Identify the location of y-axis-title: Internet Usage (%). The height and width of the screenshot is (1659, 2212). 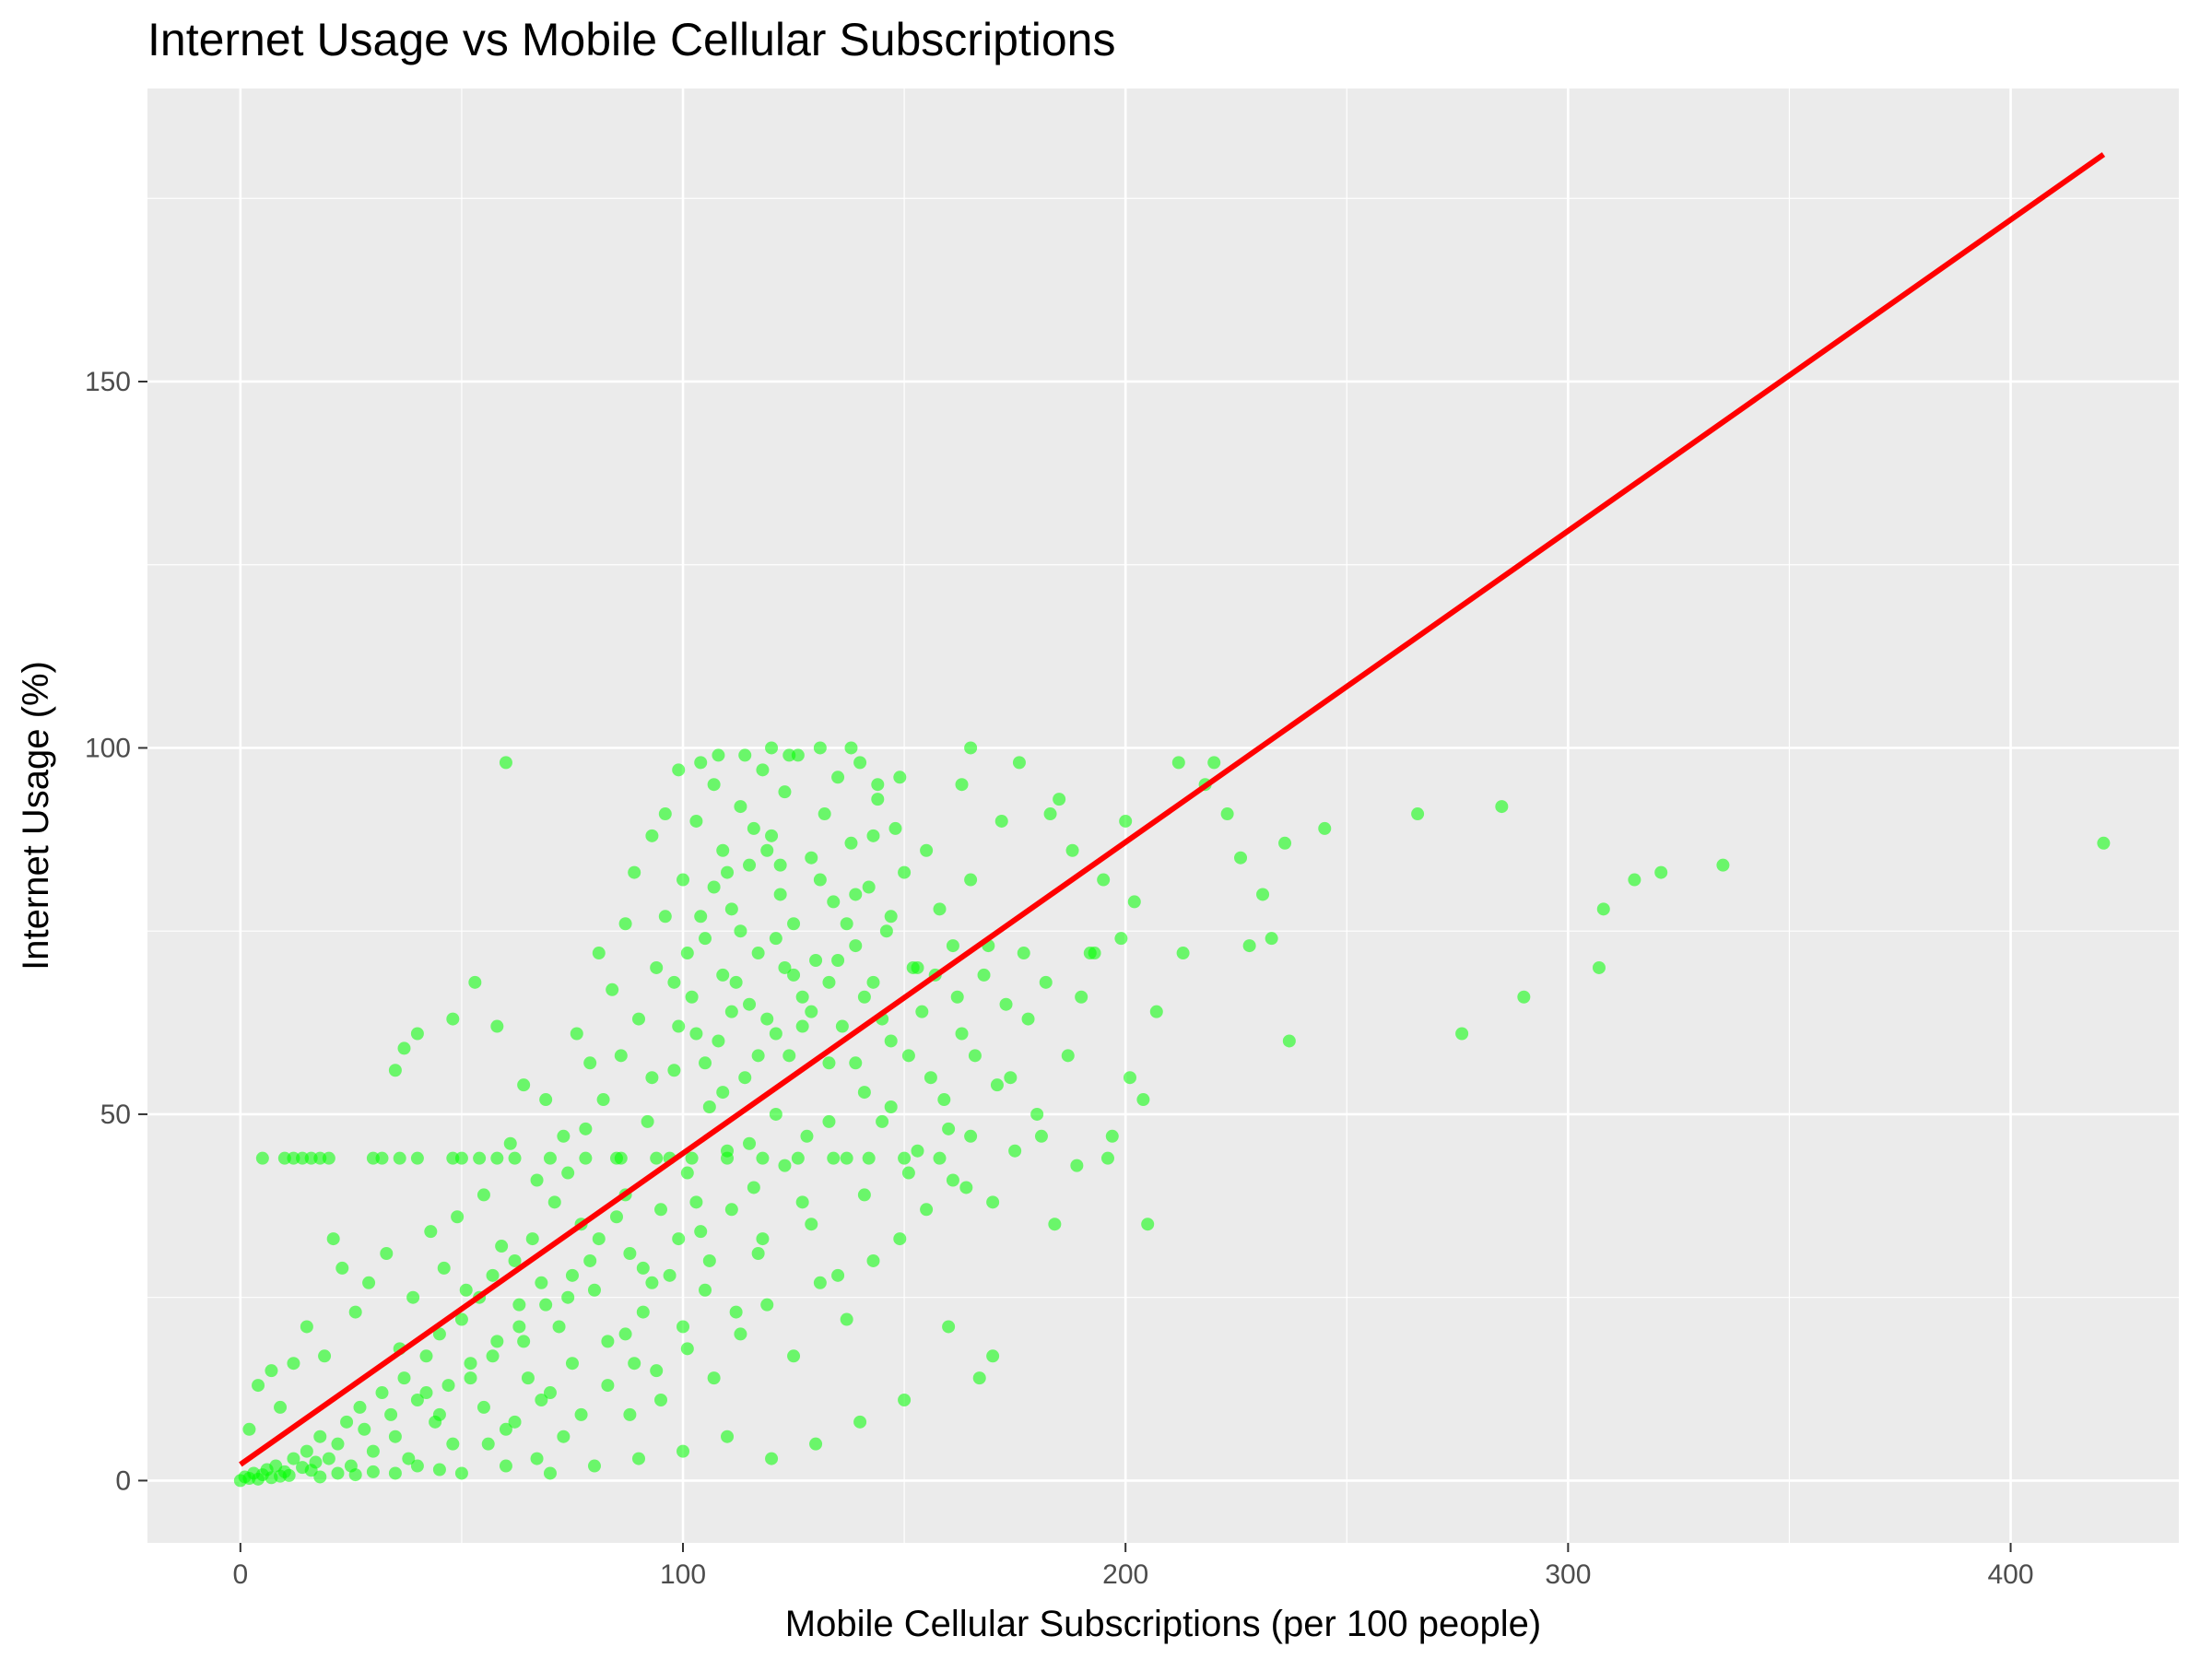
(36, 816).